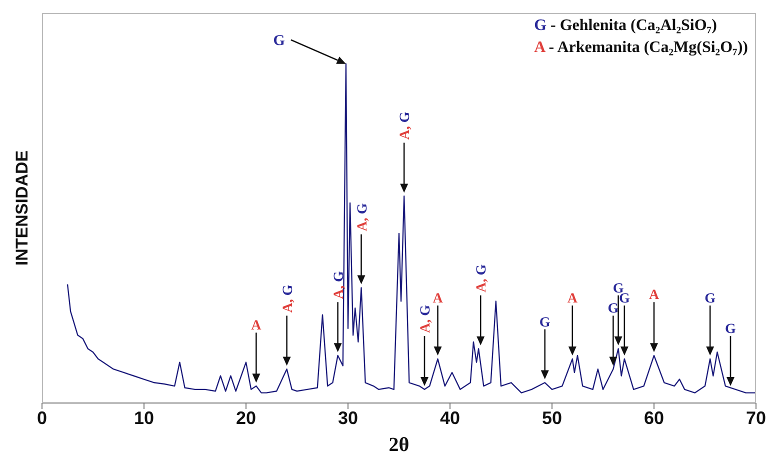  What do you see at coordinates (23, 208) in the screenshot?
I see `y-axis-title: INTENSIDADE` at bounding box center [23, 208].